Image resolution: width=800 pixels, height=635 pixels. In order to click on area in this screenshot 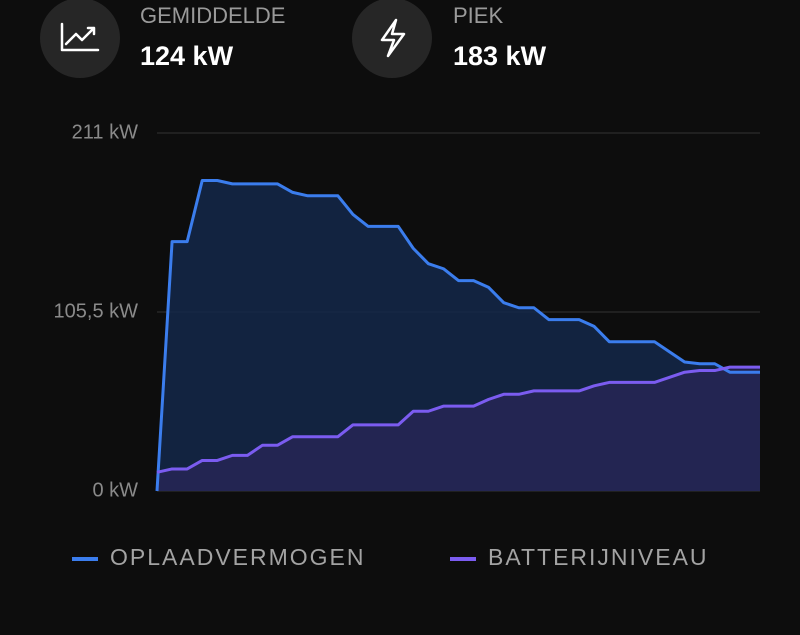, I will do `click(458, 429)`.